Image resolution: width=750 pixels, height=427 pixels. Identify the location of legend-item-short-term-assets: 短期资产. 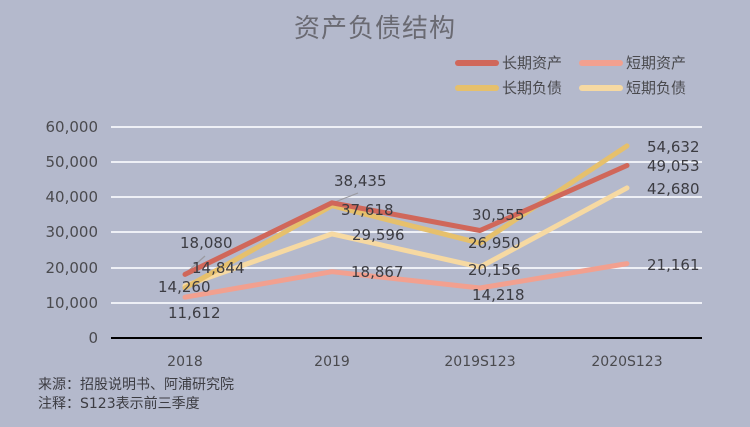
(632, 62).